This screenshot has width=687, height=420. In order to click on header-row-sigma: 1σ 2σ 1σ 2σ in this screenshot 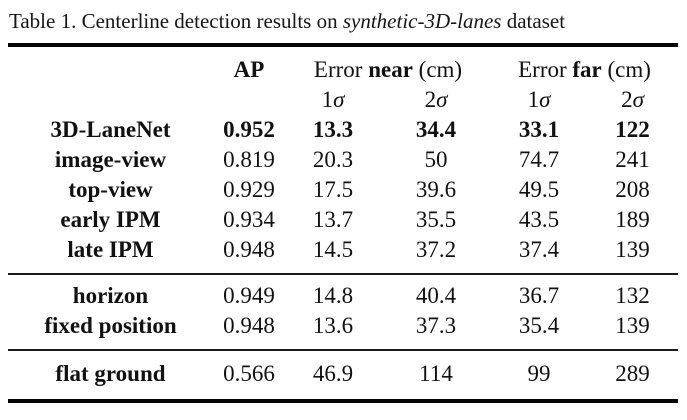, I will do `click(343, 100)`.